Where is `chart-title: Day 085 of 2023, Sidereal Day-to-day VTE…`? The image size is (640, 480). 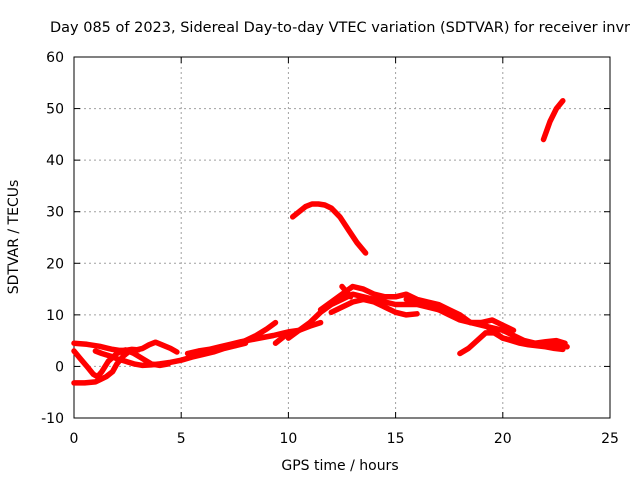
chart-title: Day 085 of 2023, Sidereal Day-to-day VTE… is located at coordinates (340, 28).